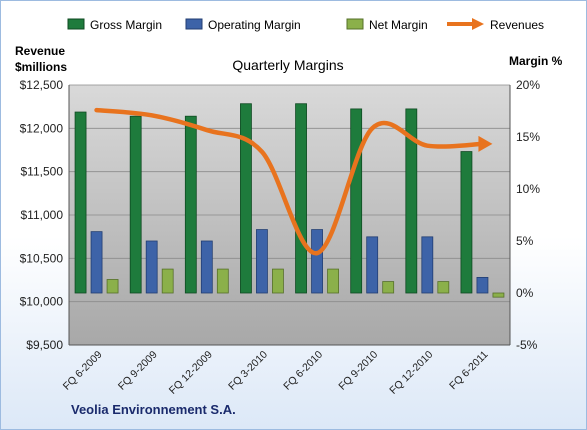 This screenshot has width=587, height=430. What do you see at coordinates (41, 67) in the screenshot?
I see `left-axis-title-line2: $millions` at bounding box center [41, 67].